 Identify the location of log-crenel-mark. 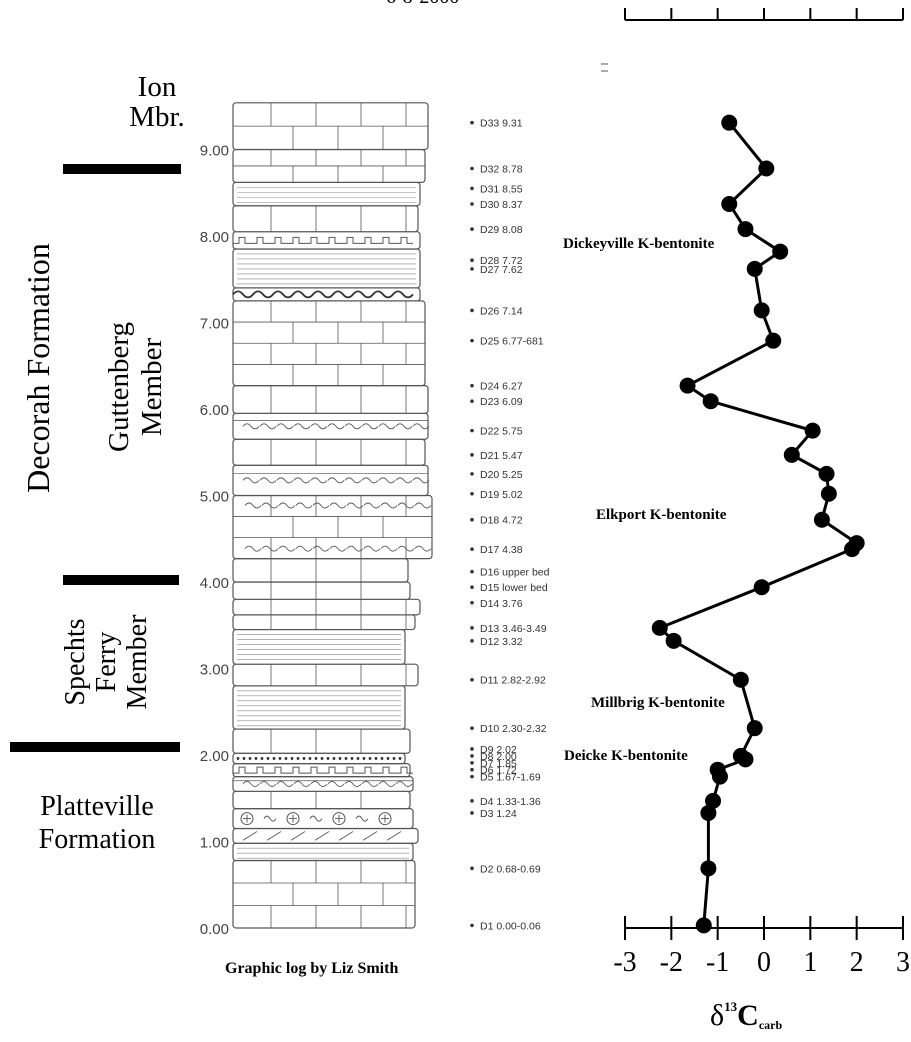
(323, 770).